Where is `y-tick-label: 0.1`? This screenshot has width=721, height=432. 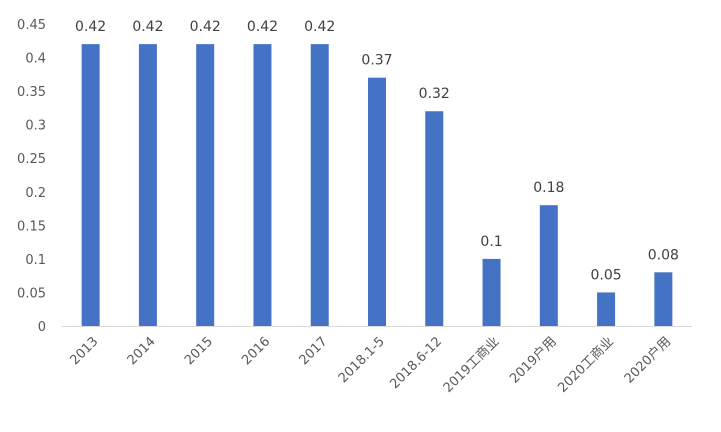 y-tick-label: 0.1 is located at coordinates (35, 260).